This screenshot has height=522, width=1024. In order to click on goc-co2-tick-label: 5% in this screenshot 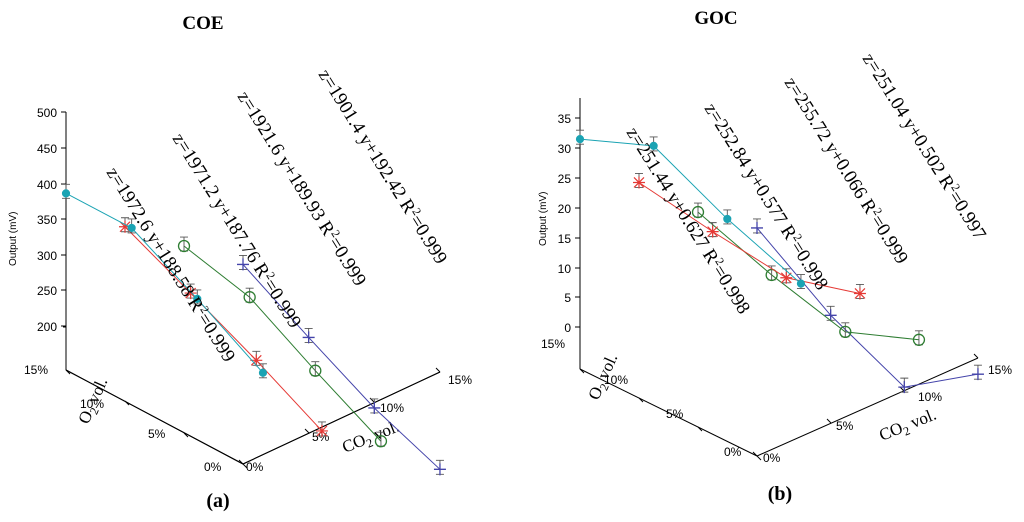, I will do `click(845, 426)`.